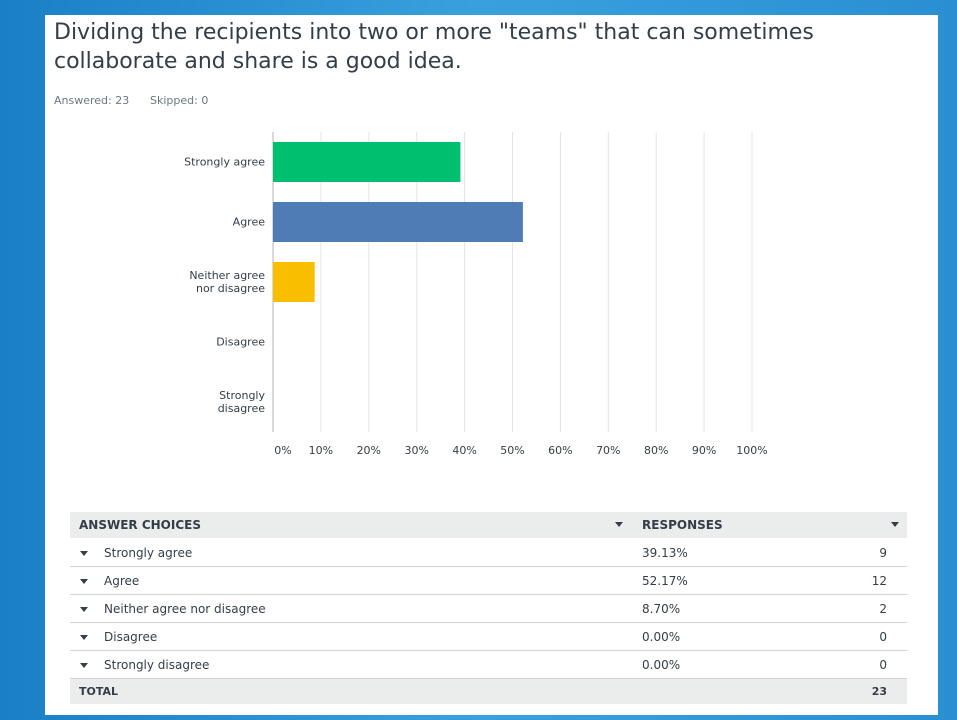  I want to click on x-tick-label: 90%, so click(704, 450).